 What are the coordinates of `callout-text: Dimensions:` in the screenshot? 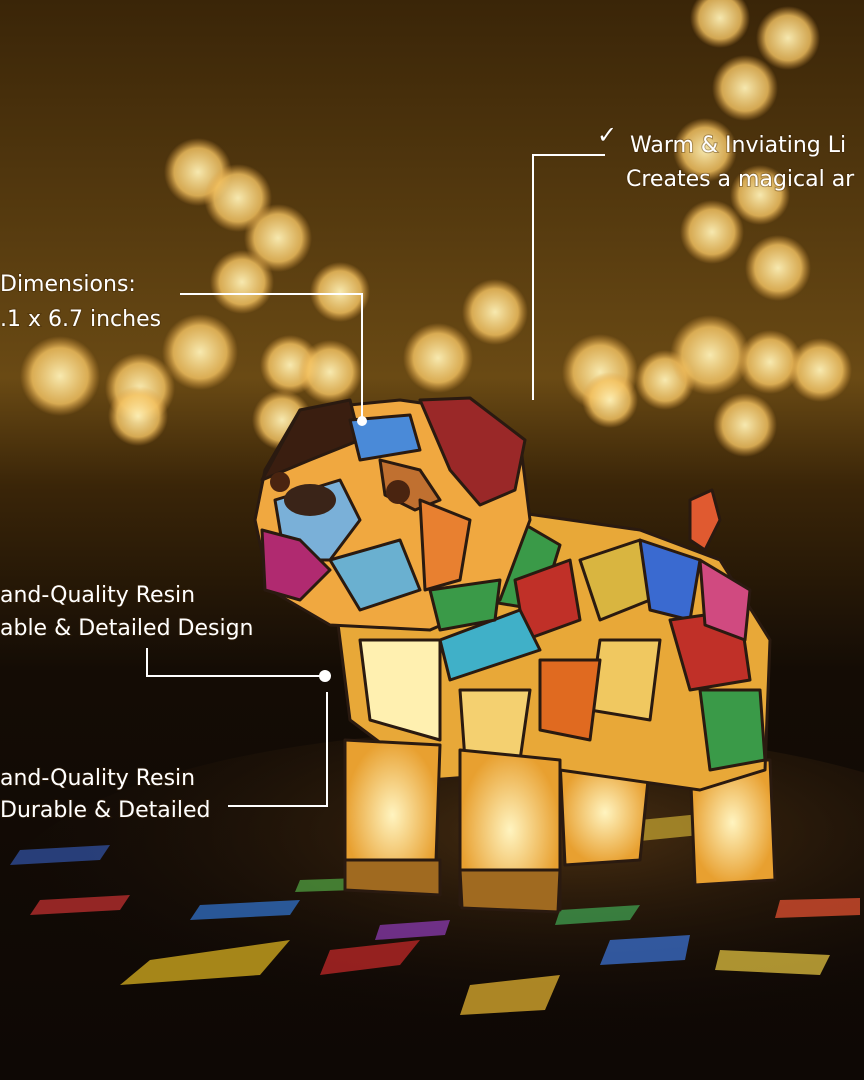 It's located at (68, 284).